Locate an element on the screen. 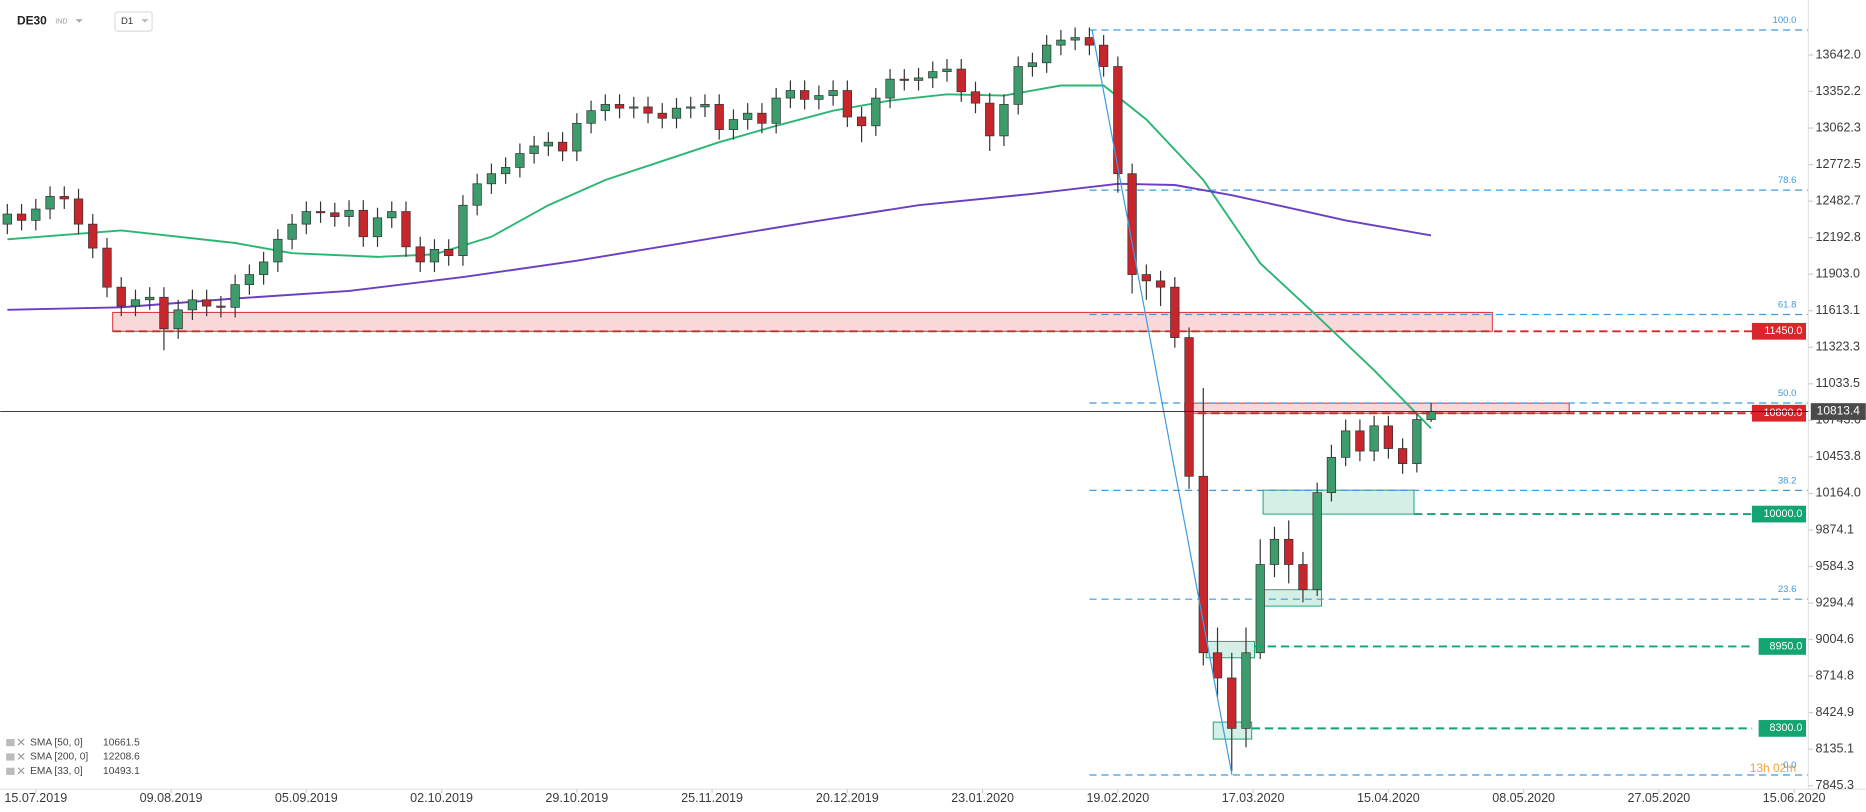  interval-box is located at coordinates (133, 21).